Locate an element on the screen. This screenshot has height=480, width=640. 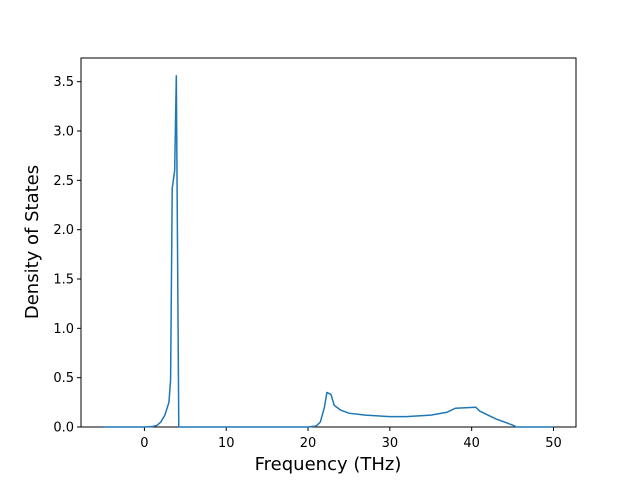
x-tick-label: 20 is located at coordinates (308, 443).